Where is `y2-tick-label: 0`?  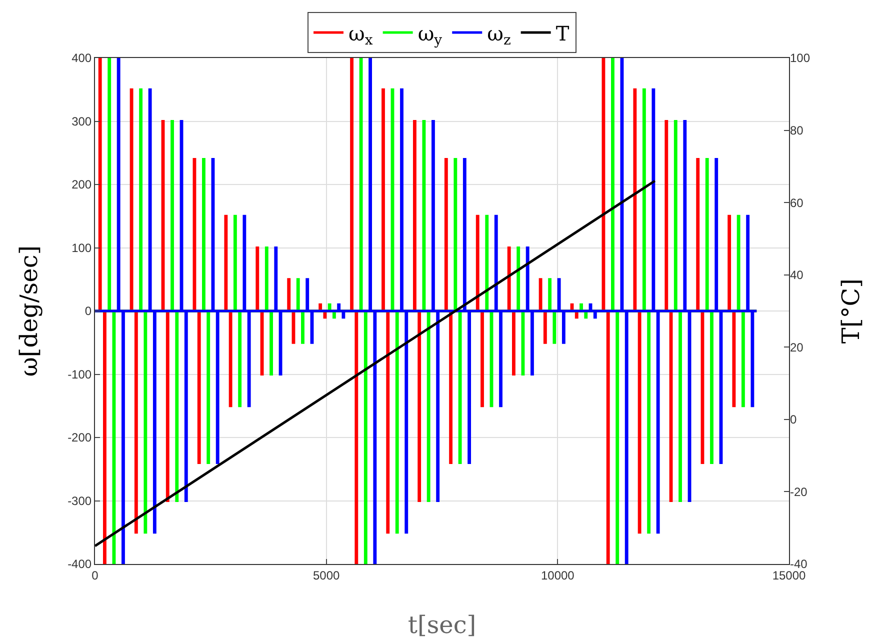
y2-tick-label: 0 is located at coordinates (793, 419).